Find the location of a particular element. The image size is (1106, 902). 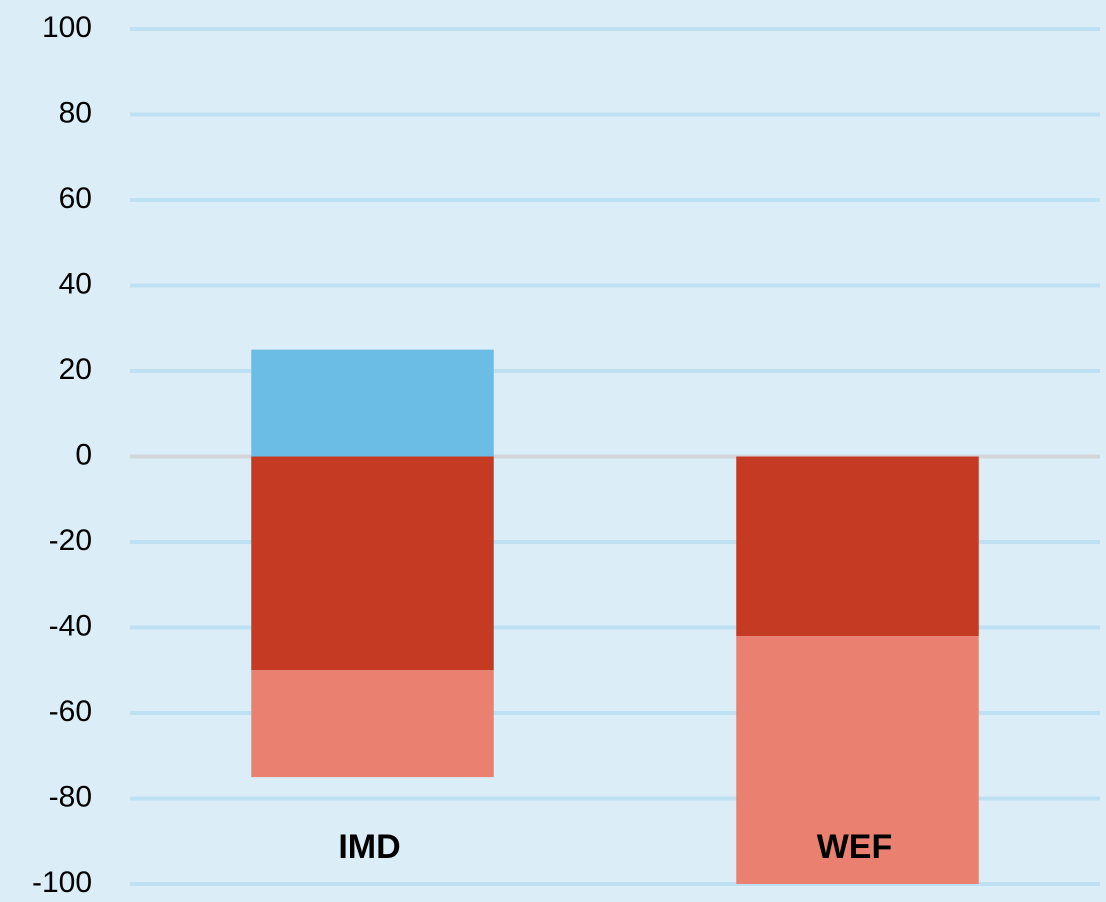

category-label: IMD is located at coordinates (369, 847).